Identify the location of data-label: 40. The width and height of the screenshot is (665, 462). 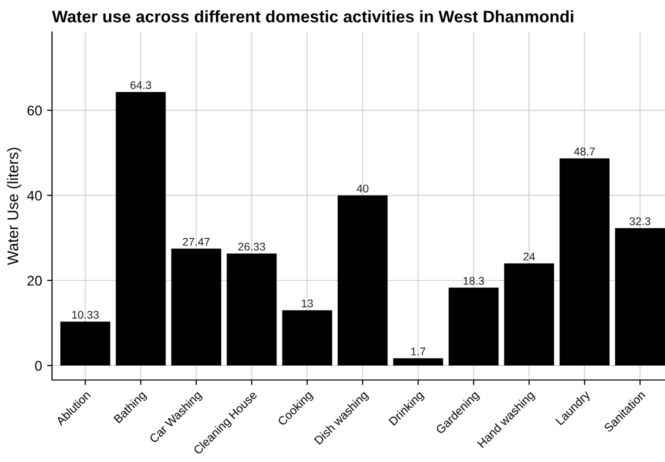
(362, 188).